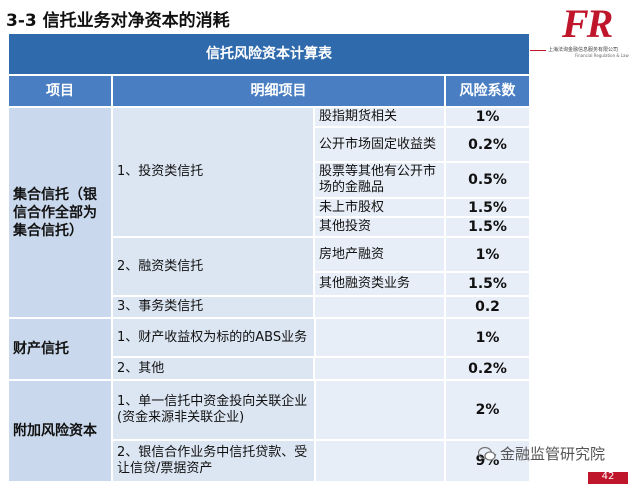 The image size is (640, 484). I want to click on header-cell: 明细项目, so click(278, 91).